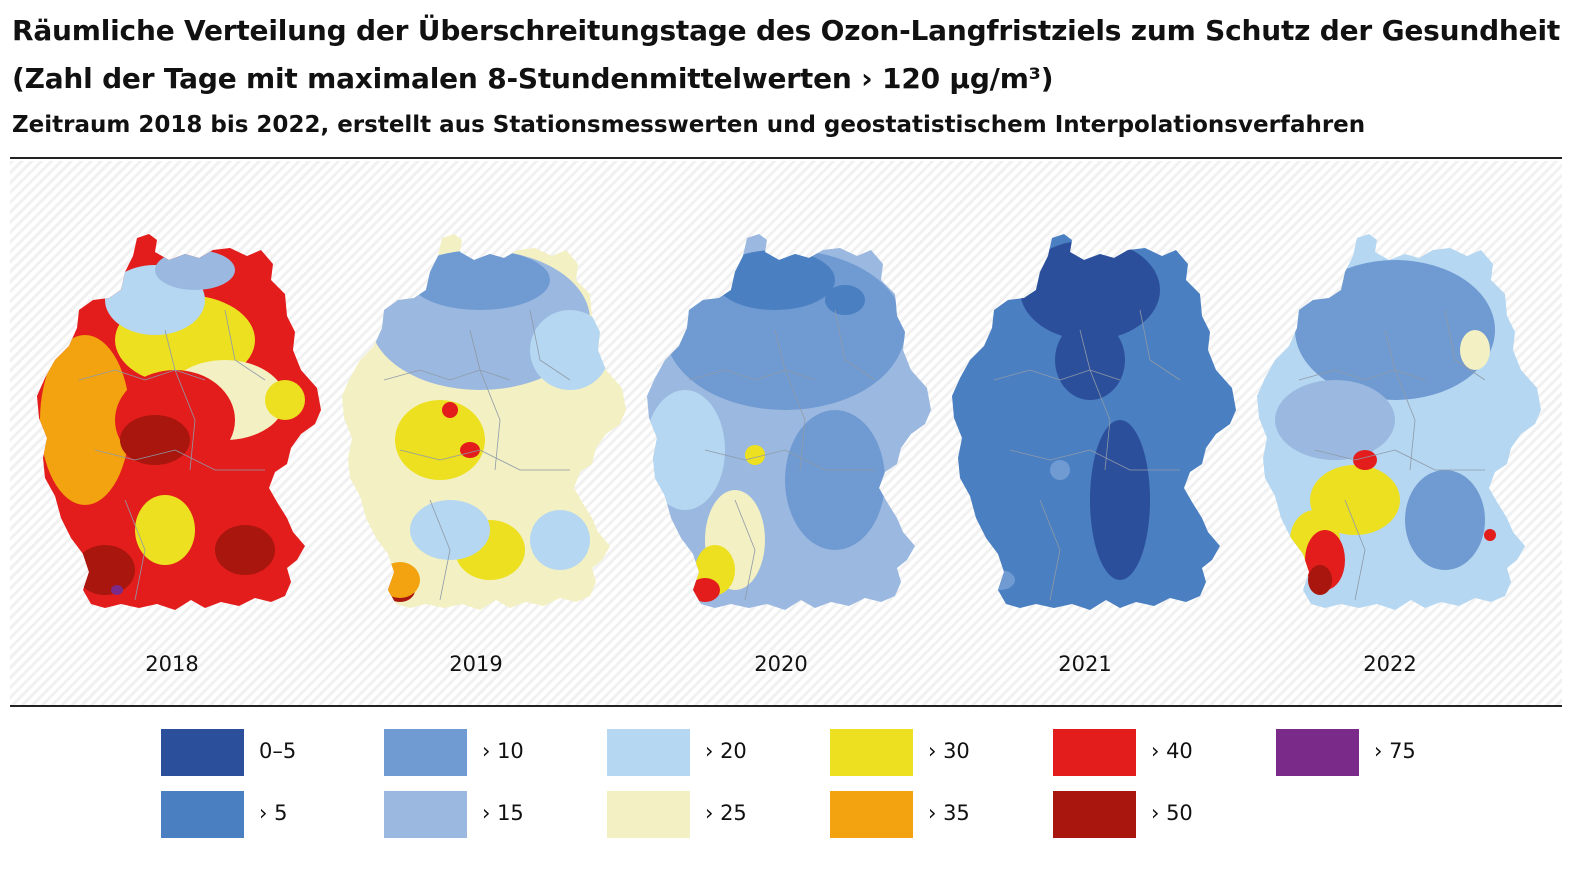 This screenshot has width=1592, height=870. I want to click on germany-map-2021, so click(1094, 422).